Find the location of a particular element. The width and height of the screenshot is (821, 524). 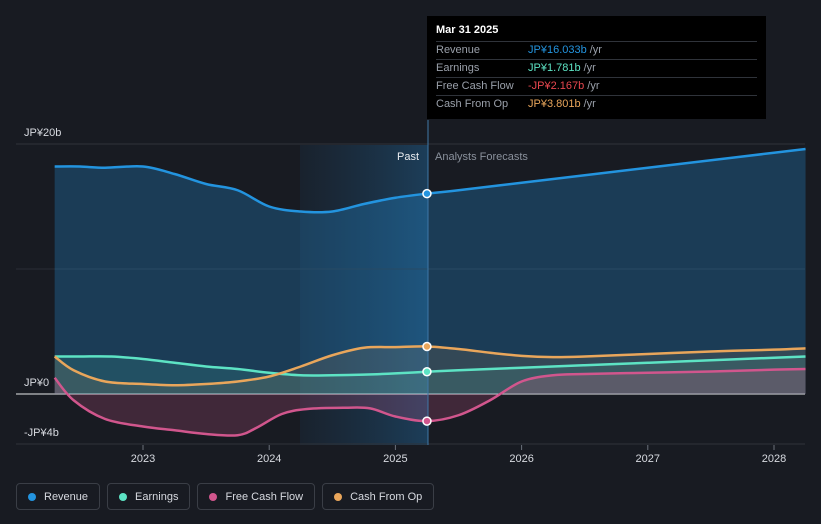

earnings-dot-icon is located at coordinates (123, 496).